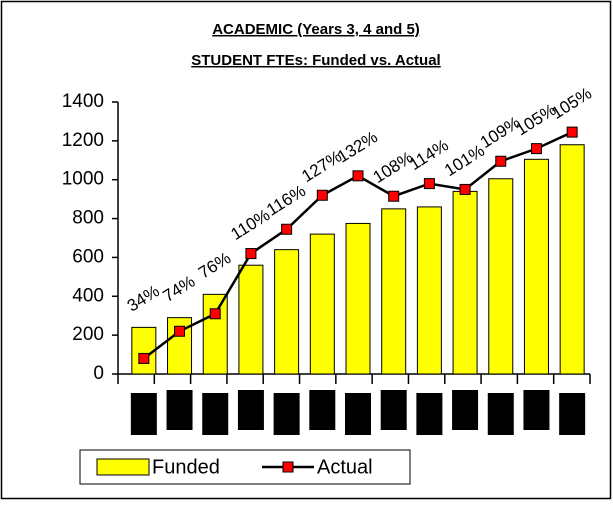 This screenshot has width=613, height=506. What do you see at coordinates (98, 373) in the screenshot?
I see `y-tick-label: 0` at bounding box center [98, 373].